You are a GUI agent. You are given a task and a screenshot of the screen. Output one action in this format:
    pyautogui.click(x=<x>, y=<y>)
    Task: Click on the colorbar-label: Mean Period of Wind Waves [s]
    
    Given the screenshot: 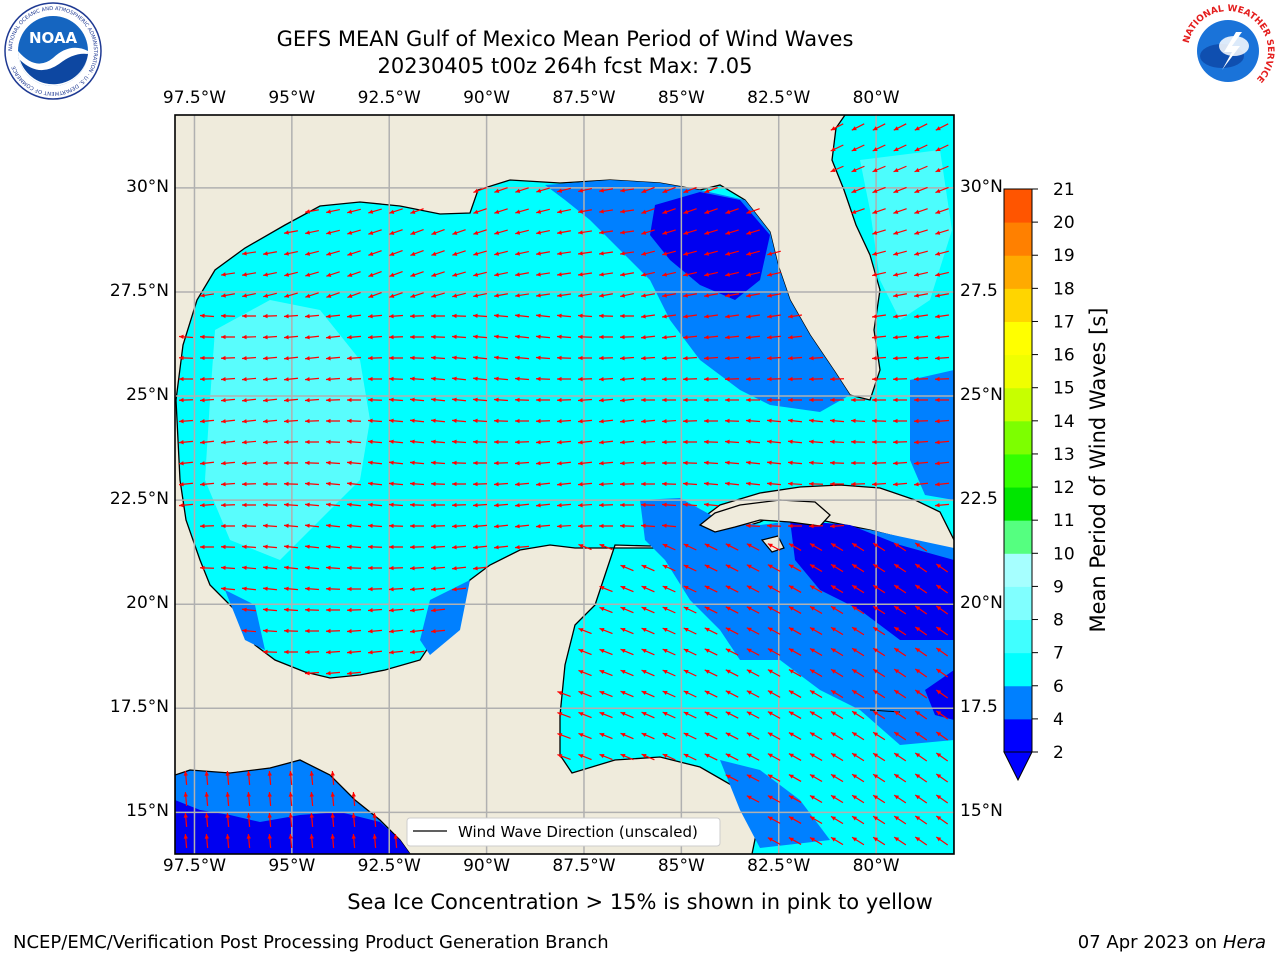 What is the action you would take?
    pyautogui.click(x=1098, y=470)
    